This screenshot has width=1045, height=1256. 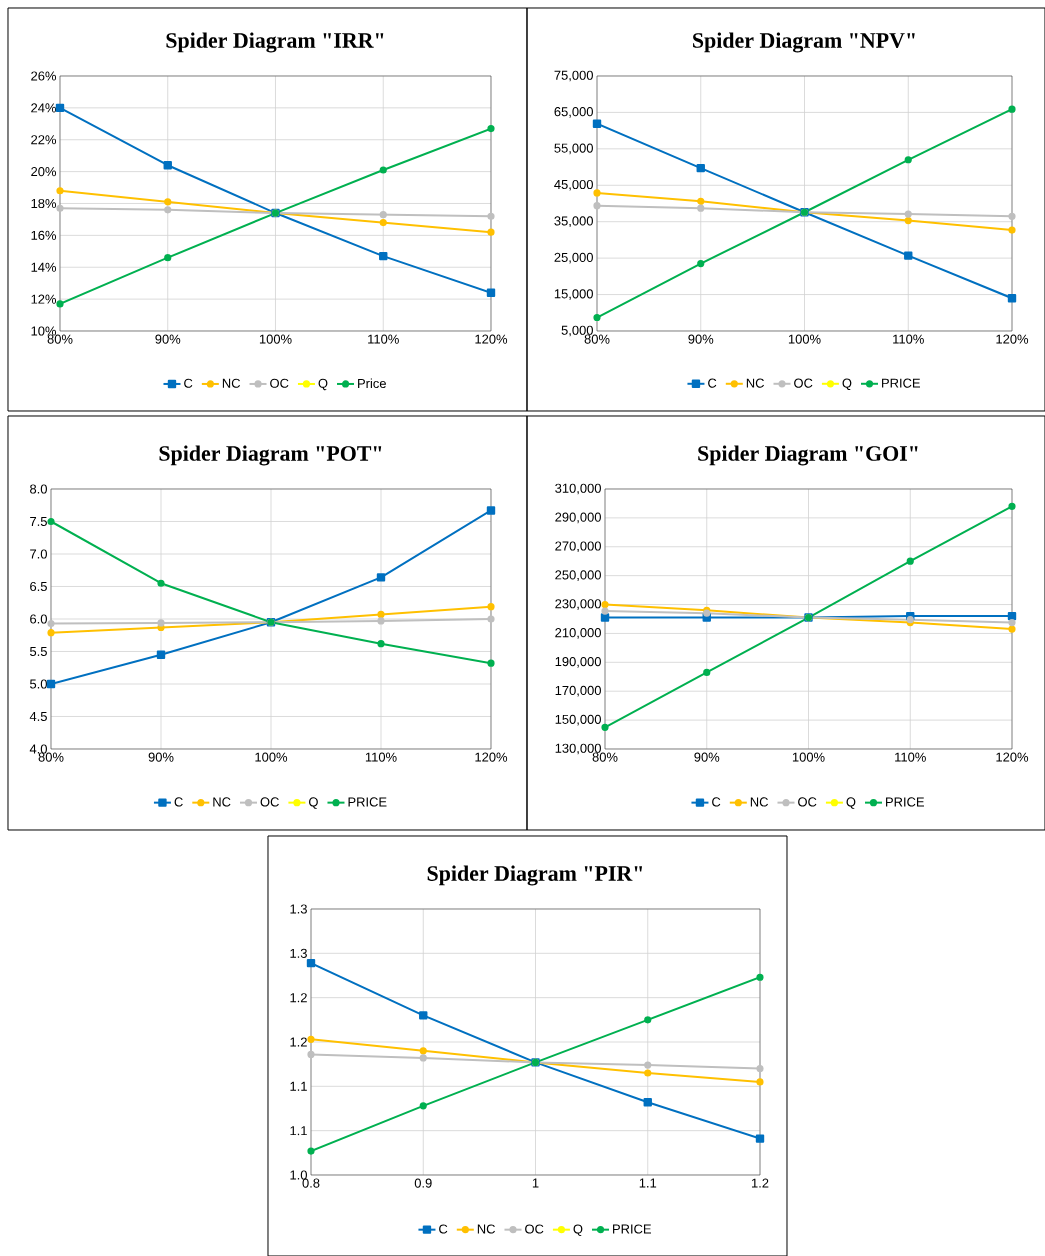 I want to click on chart-title: Spider Diagram "NPV", so click(x=804, y=42).